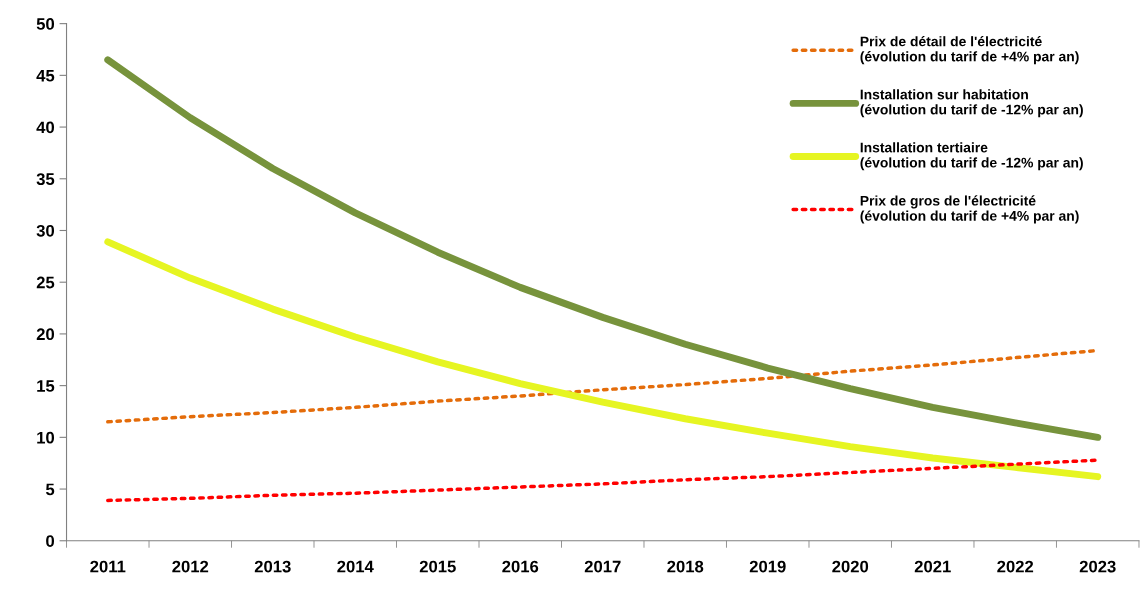 The height and width of the screenshot is (591, 1147). What do you see at coordinates (971, 156) in the screenshot?
I see `legend-label: Installation tertiaire (évolution du tarif de -12% par an)` at bounding box center [971, 156].